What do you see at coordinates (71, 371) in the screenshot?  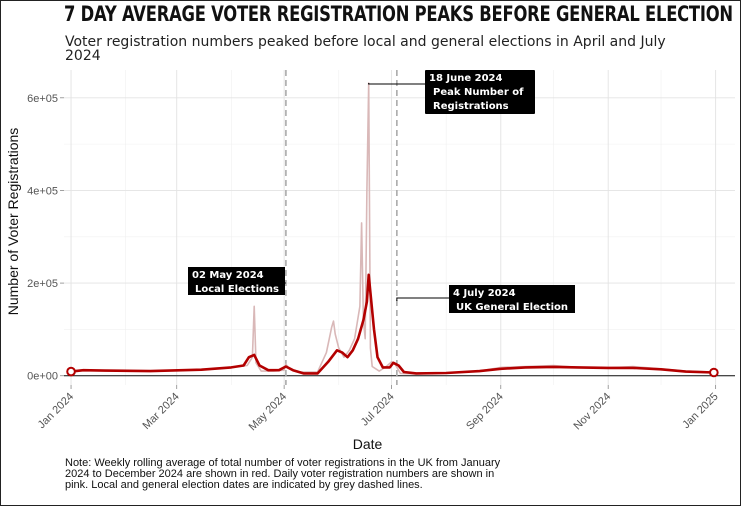 I see `series-start-marker` at bounding box center [71, 371].